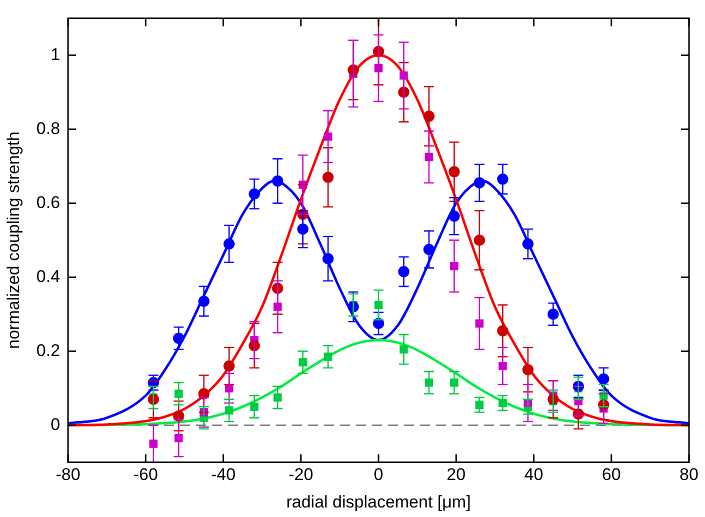 Image resolution: width=705 pixels, height=517 pixels. What do you see at coordinates (689, 474) in the screenshot?
I see `x-tick-label: 80` at bounding box center [689, 474].